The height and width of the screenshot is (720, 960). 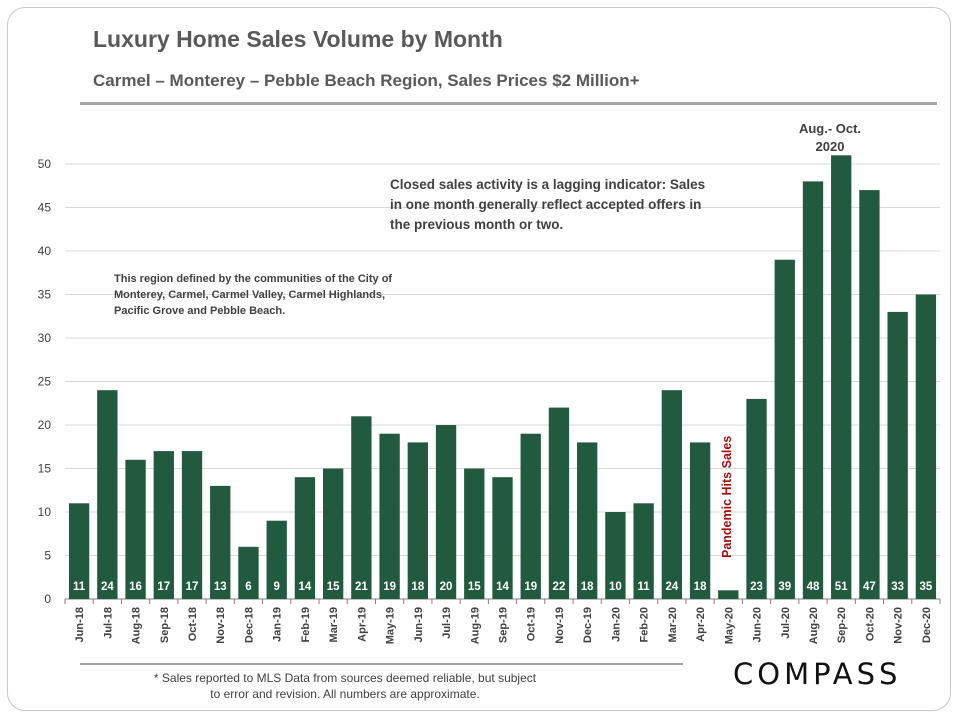 What do you see at coordinates (927, 625) in the screenshot?
I see `x-tick-label: Dec-20` at bounding box center [927, 625].